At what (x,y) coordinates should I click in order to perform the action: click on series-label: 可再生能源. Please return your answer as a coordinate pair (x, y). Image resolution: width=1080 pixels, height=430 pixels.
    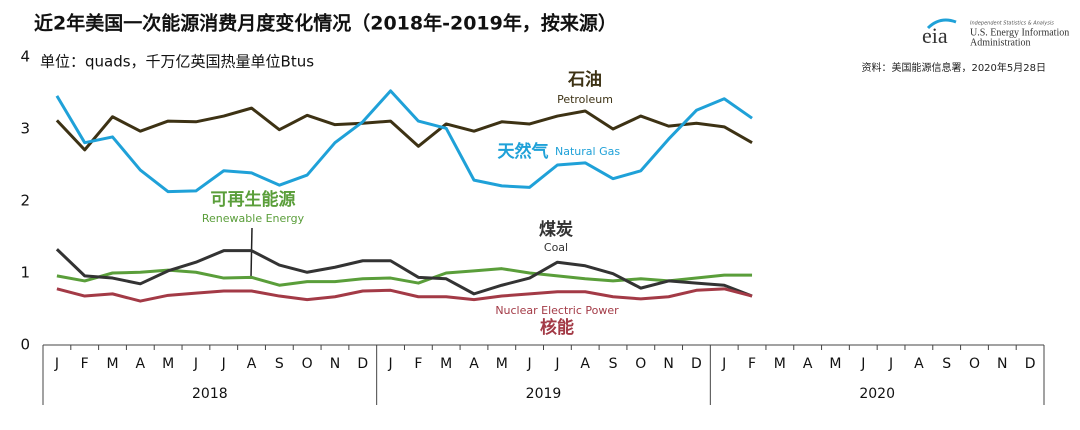
    Looking at the image, I should click on (253, 199).